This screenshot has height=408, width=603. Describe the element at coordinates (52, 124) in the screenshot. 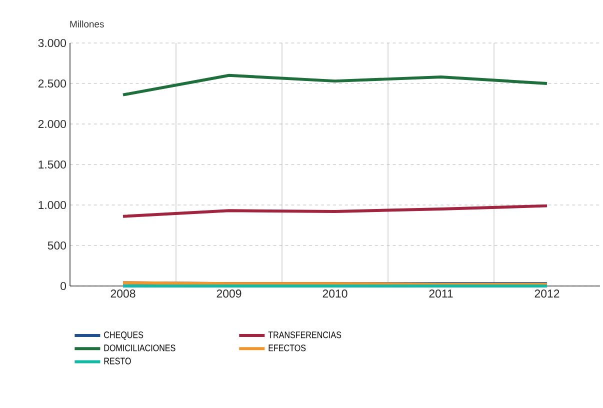

I see `y-tick-label: 2.000` at that location.